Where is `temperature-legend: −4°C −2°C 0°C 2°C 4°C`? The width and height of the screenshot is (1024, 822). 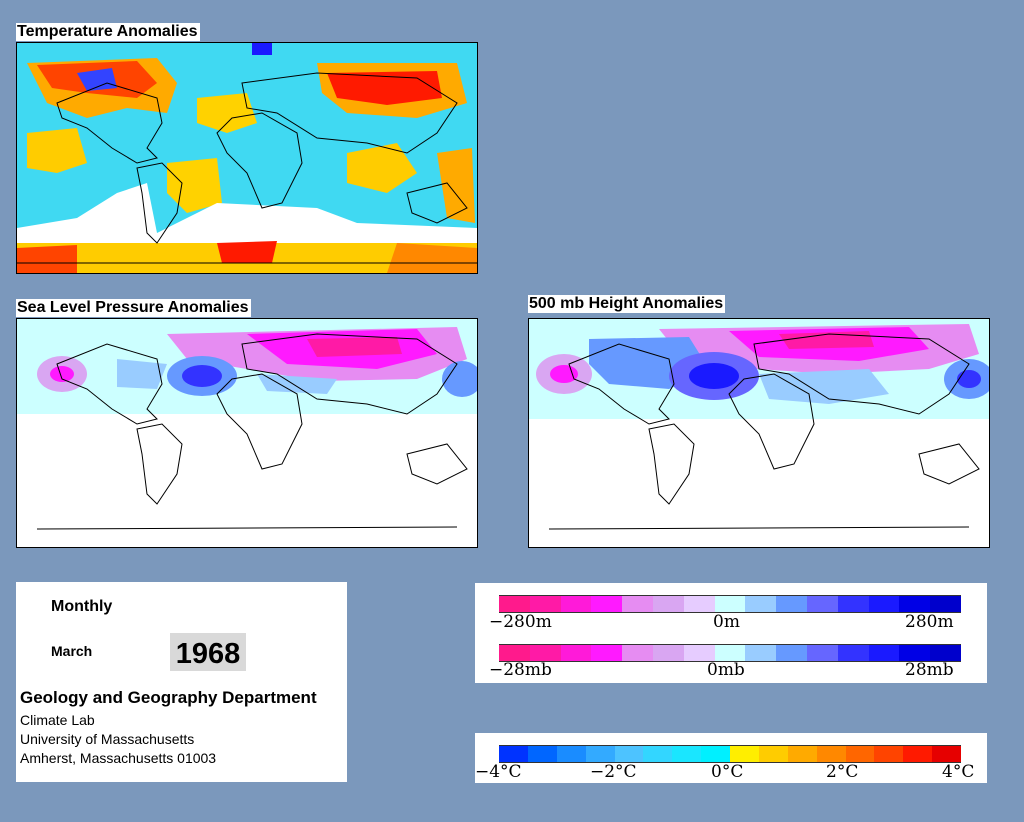 temperature-legend: −4°C −2°C 0°C 2°C 4°C is located at coordinates (731, 758).